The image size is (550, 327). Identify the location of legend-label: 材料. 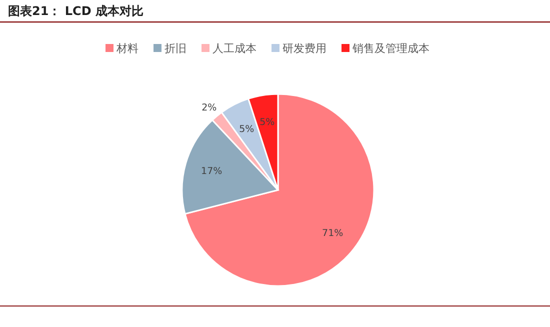
(127, 48).